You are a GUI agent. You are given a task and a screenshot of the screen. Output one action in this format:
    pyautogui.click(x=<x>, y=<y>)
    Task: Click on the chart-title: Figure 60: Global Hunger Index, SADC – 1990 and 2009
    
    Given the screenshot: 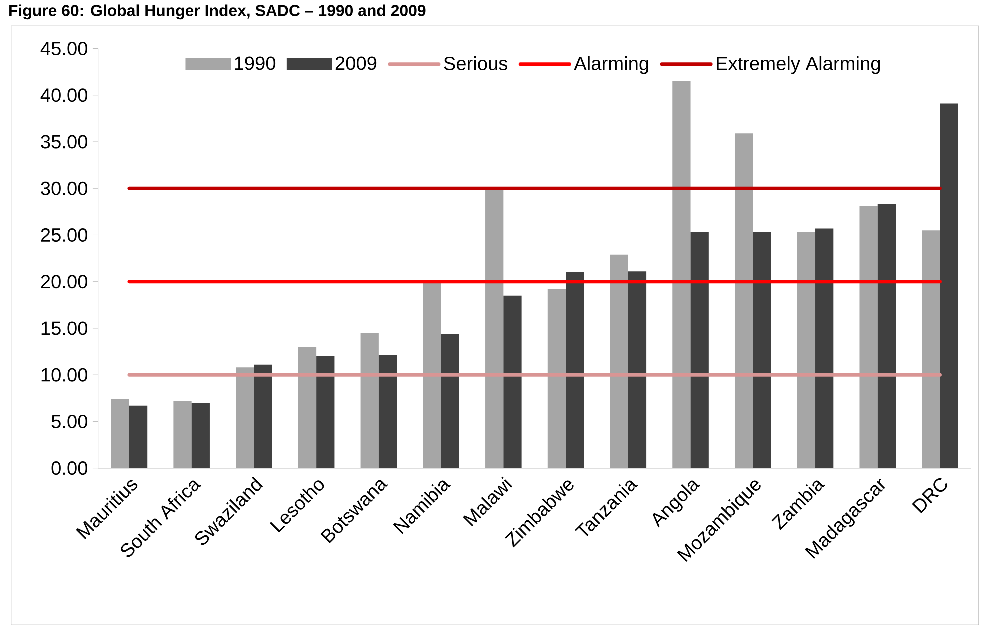 What is the action you would take?
    pyautogui.click(x=218, y=12)
    